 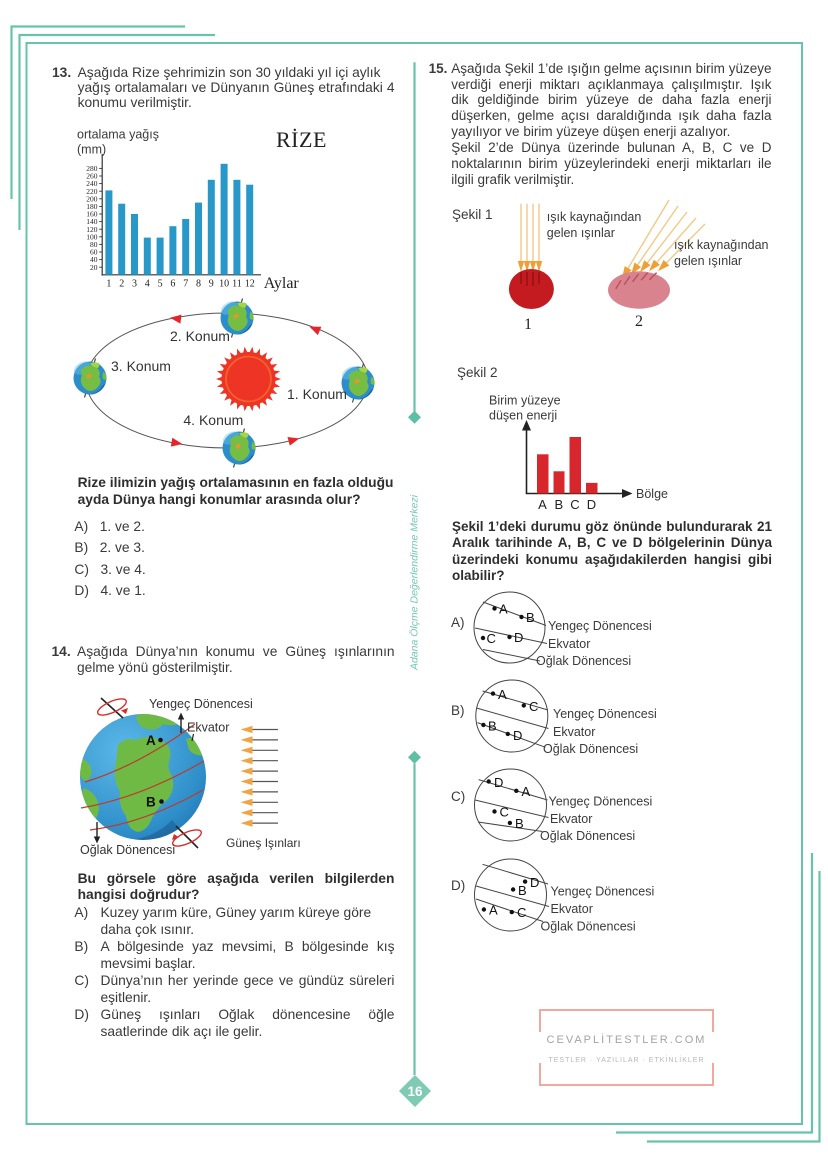 What do you see at coordinates (627, 1039) in the screenshot?
I see `svg-text: CEVAPLİTESTLER.COM` at bounding box center [627, 1039].